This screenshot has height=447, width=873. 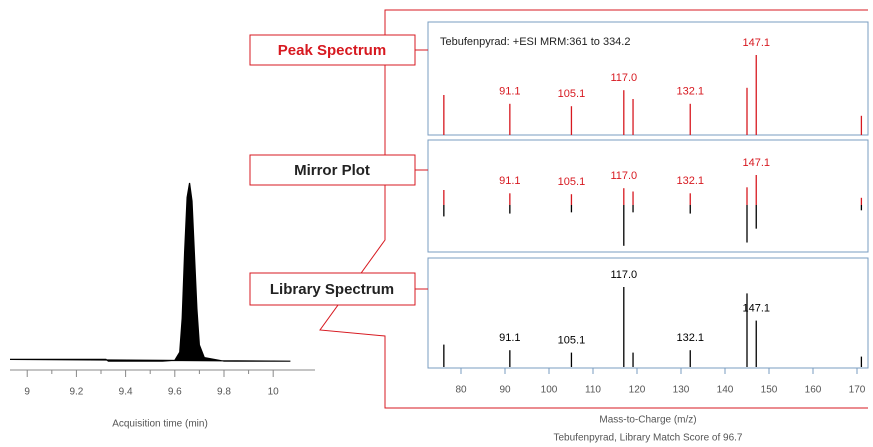 I want to click on callout-label: Peak Spectrum, so click(x=332, y=50).